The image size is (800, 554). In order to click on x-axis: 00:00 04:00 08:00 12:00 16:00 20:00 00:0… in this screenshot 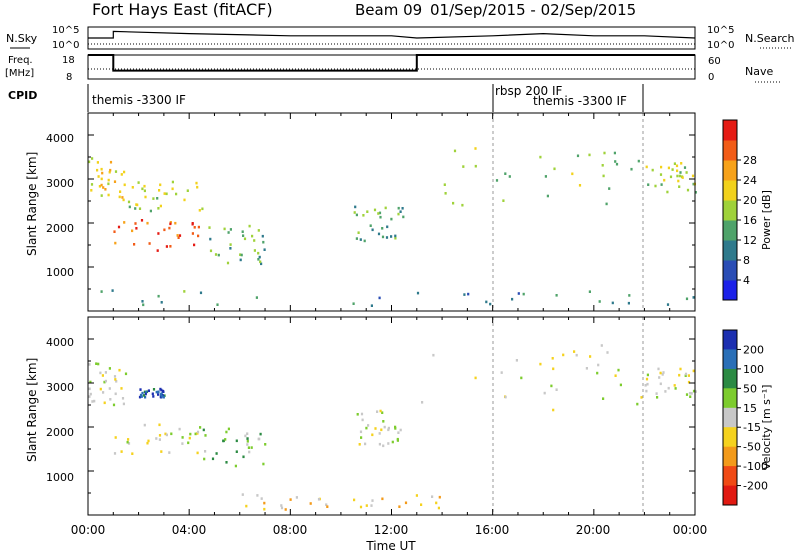, I will do `click(389, 538)`.